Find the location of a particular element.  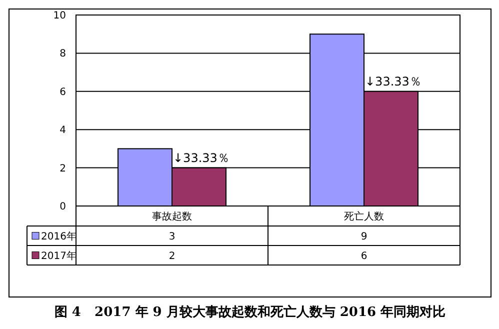

y-tick-label: 2 is located at coordinates (63, 168).